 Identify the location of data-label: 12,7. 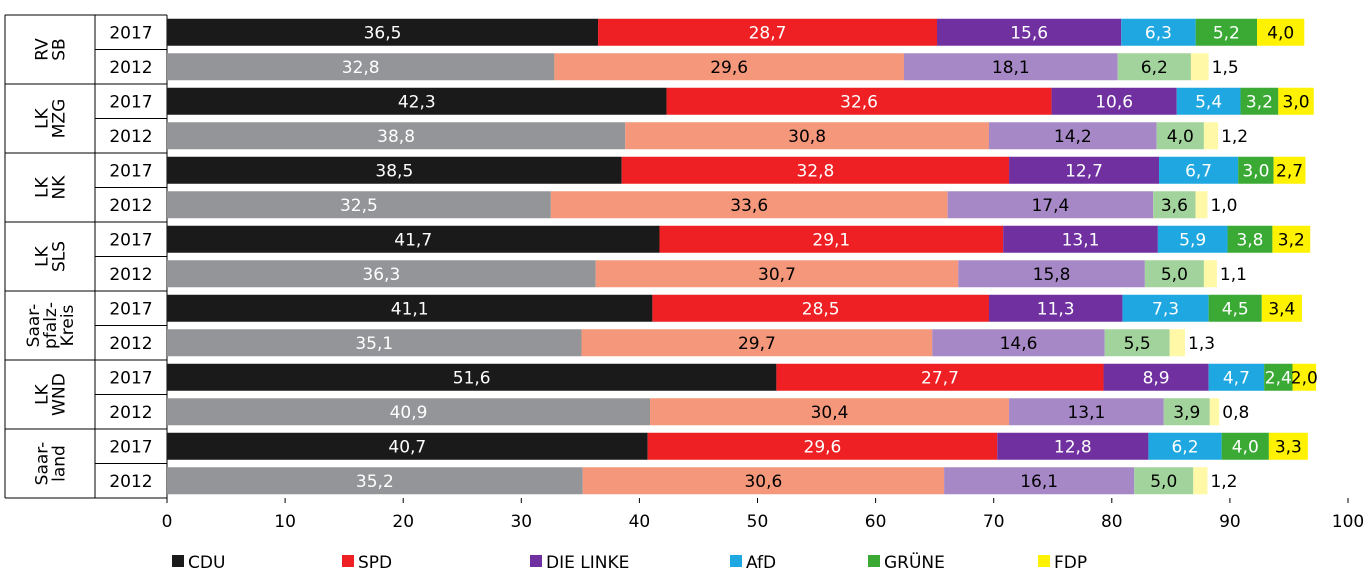
(1084, 171).